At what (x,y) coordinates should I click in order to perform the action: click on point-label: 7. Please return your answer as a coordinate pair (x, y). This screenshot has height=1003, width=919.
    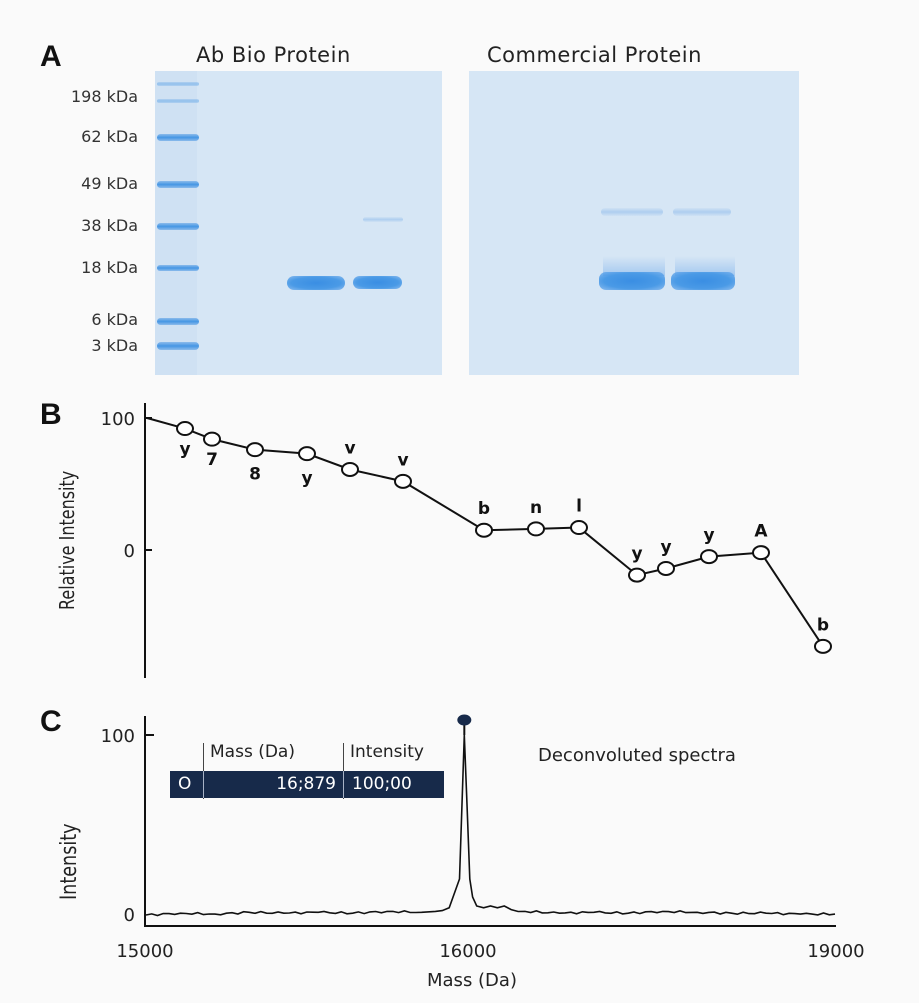
    Looking at the image, I should click on (212, 460).